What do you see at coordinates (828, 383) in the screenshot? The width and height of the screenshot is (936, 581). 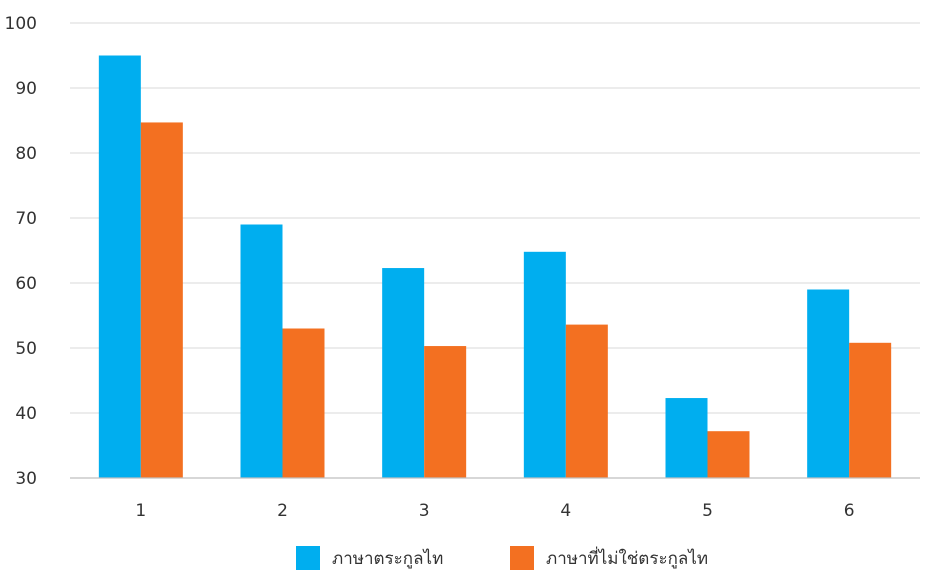 I see `bar-series1-cat6` at bounding box center [828, 383].